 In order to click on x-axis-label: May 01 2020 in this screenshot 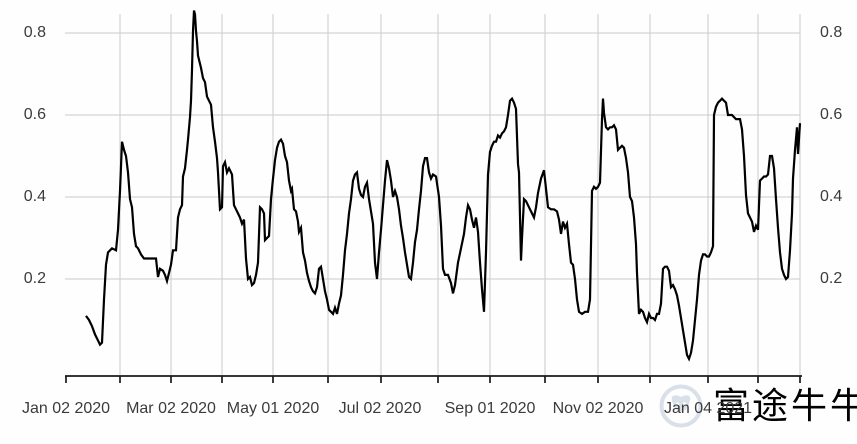, I will do `click(273, 408)`.